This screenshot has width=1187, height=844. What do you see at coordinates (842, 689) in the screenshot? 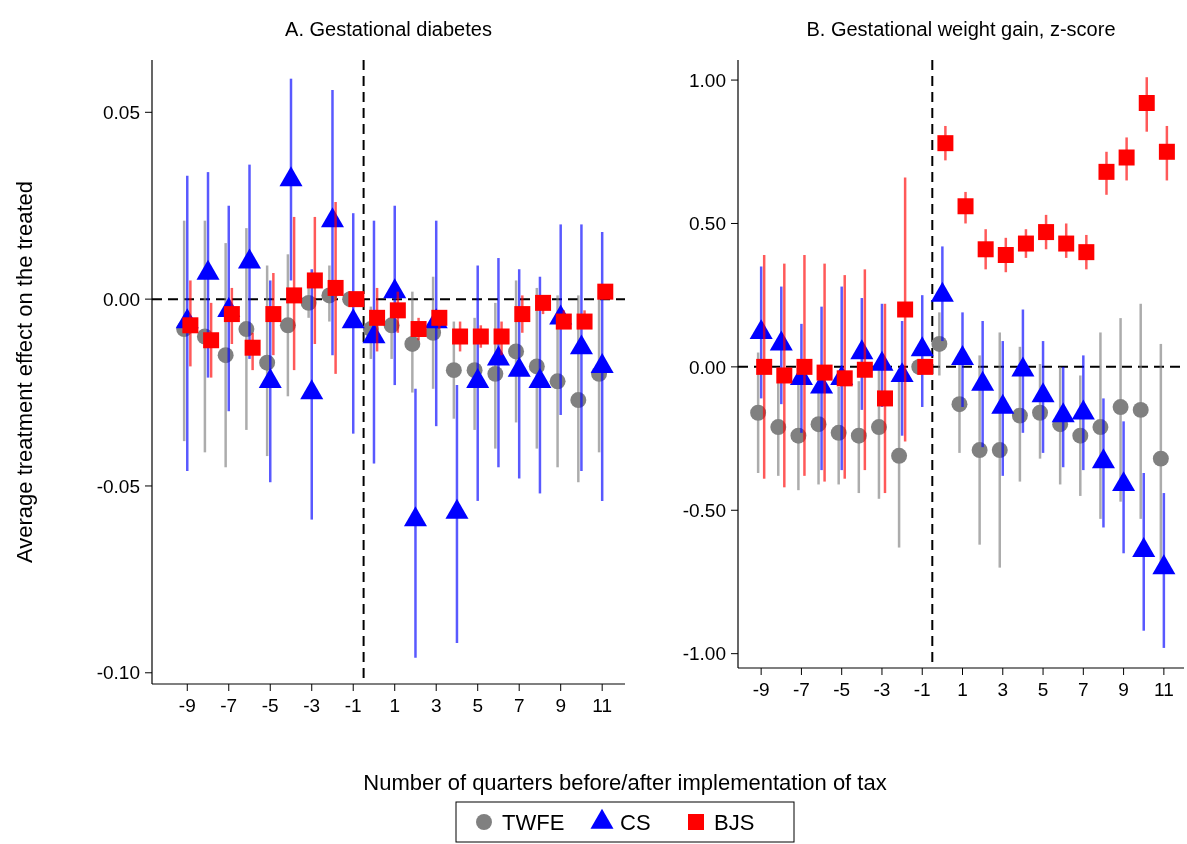
I see `x-tick-label: -5` at bounding box center [842, 689].